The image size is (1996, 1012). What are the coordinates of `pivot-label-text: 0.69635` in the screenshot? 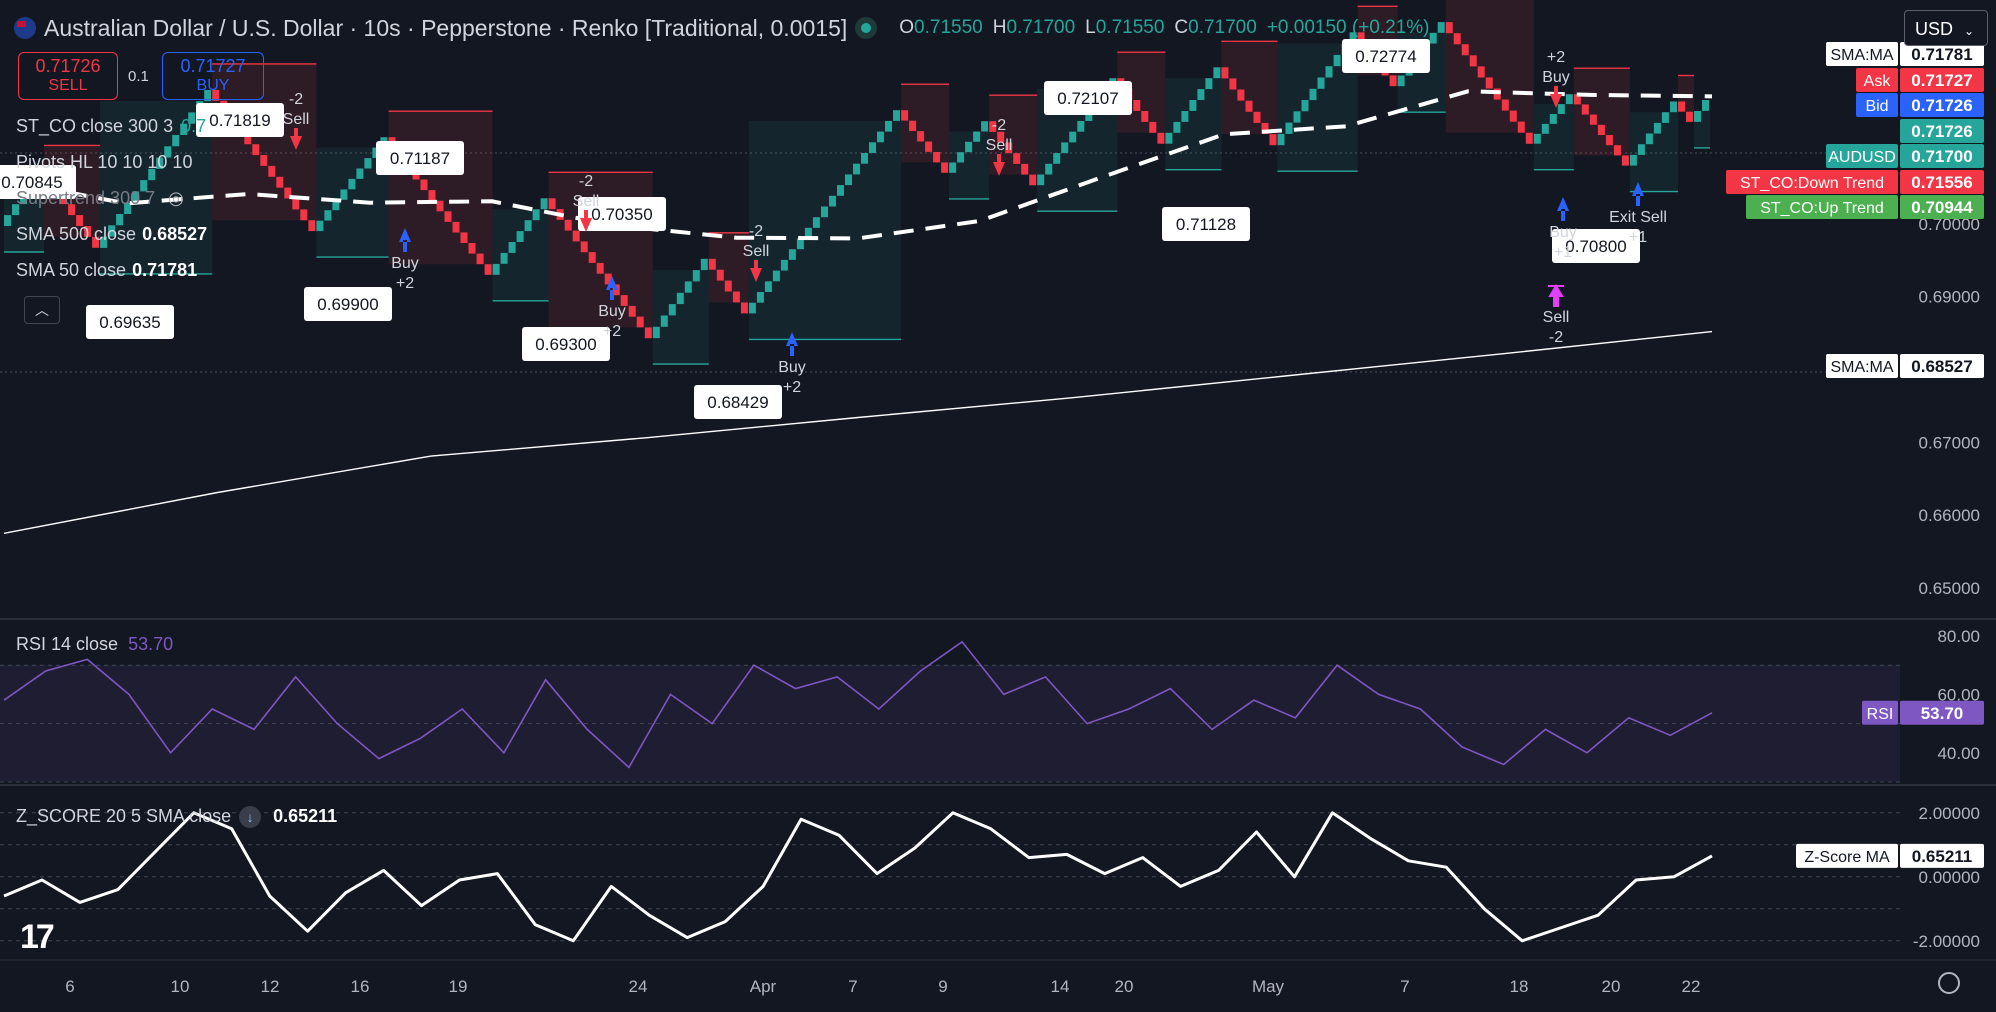 It's located at (129, 322).